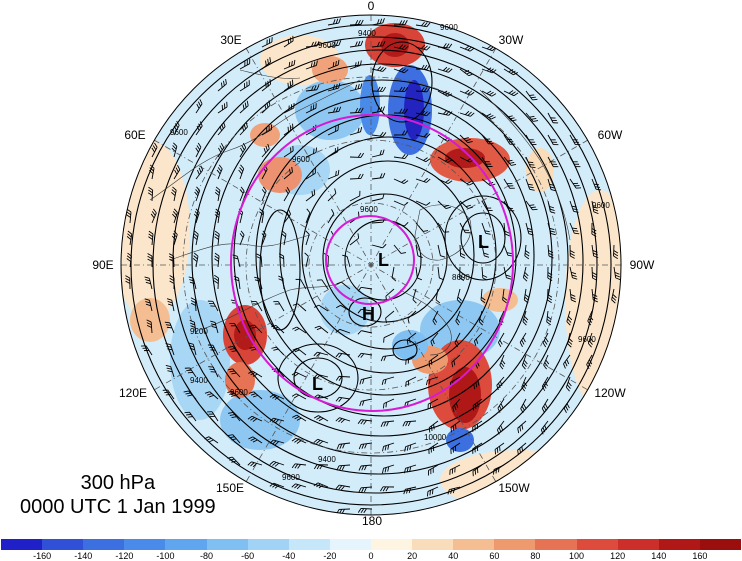 This screenshot has width=742, height=561. I want to click on lon-label-90w: 90W, so click(642, 265).